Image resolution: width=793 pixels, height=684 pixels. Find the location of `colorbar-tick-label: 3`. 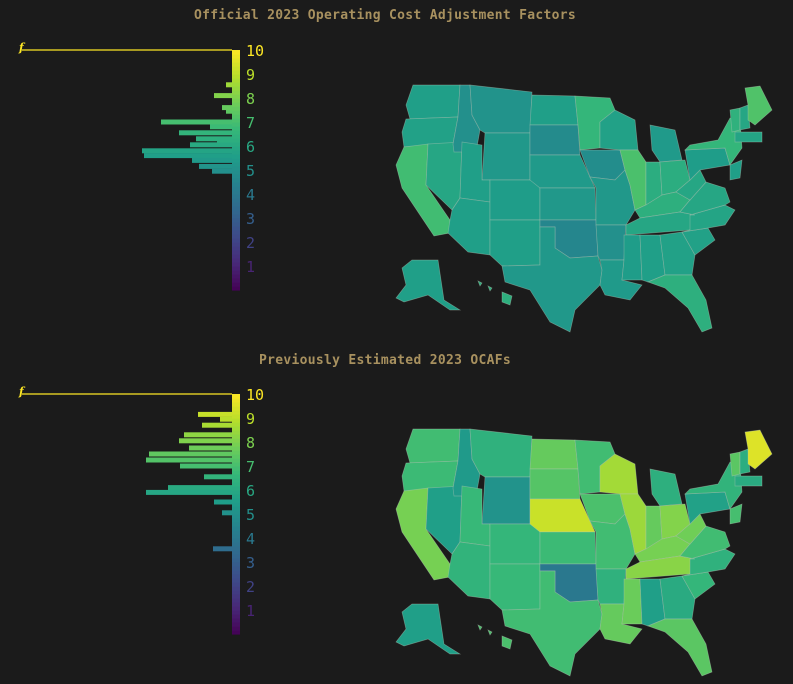

colorbar-tick-label: 3 is located at coordinates (250, 563).